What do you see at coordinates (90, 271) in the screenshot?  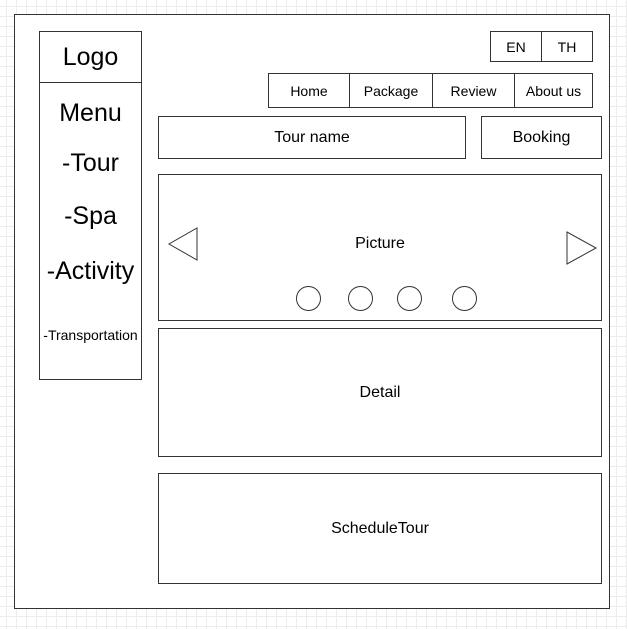 I see `menu-item-activity: -Activity` at bounding box center [90, 271].